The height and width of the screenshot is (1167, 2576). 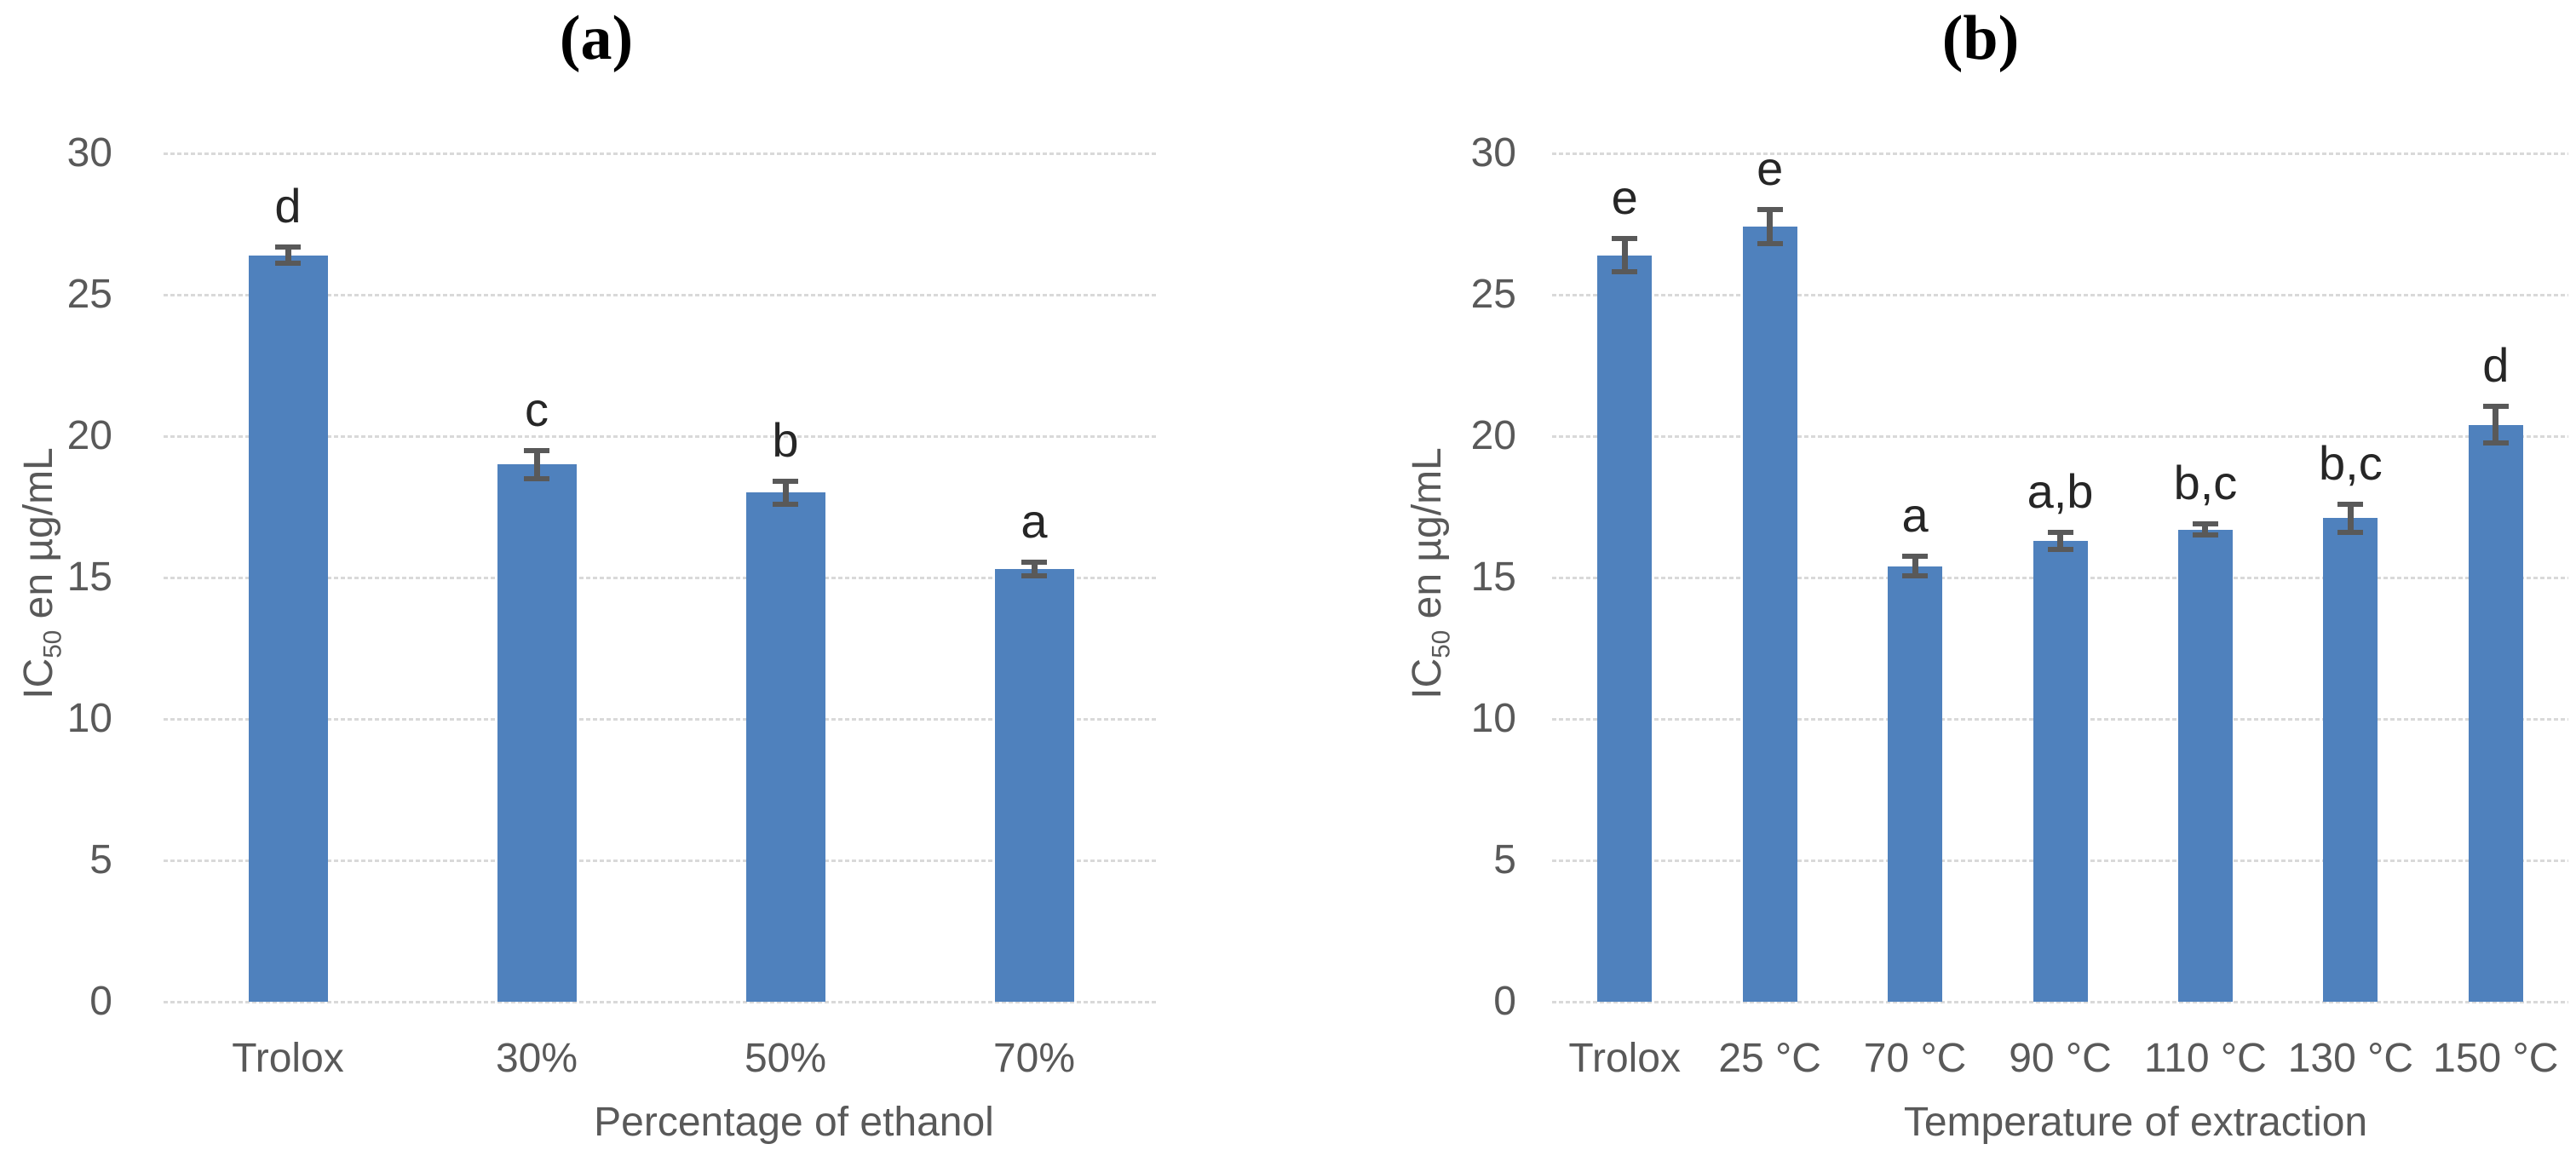 I want to click on panel-a-y-tick-label-5: 5, so click(x=101, y=859).